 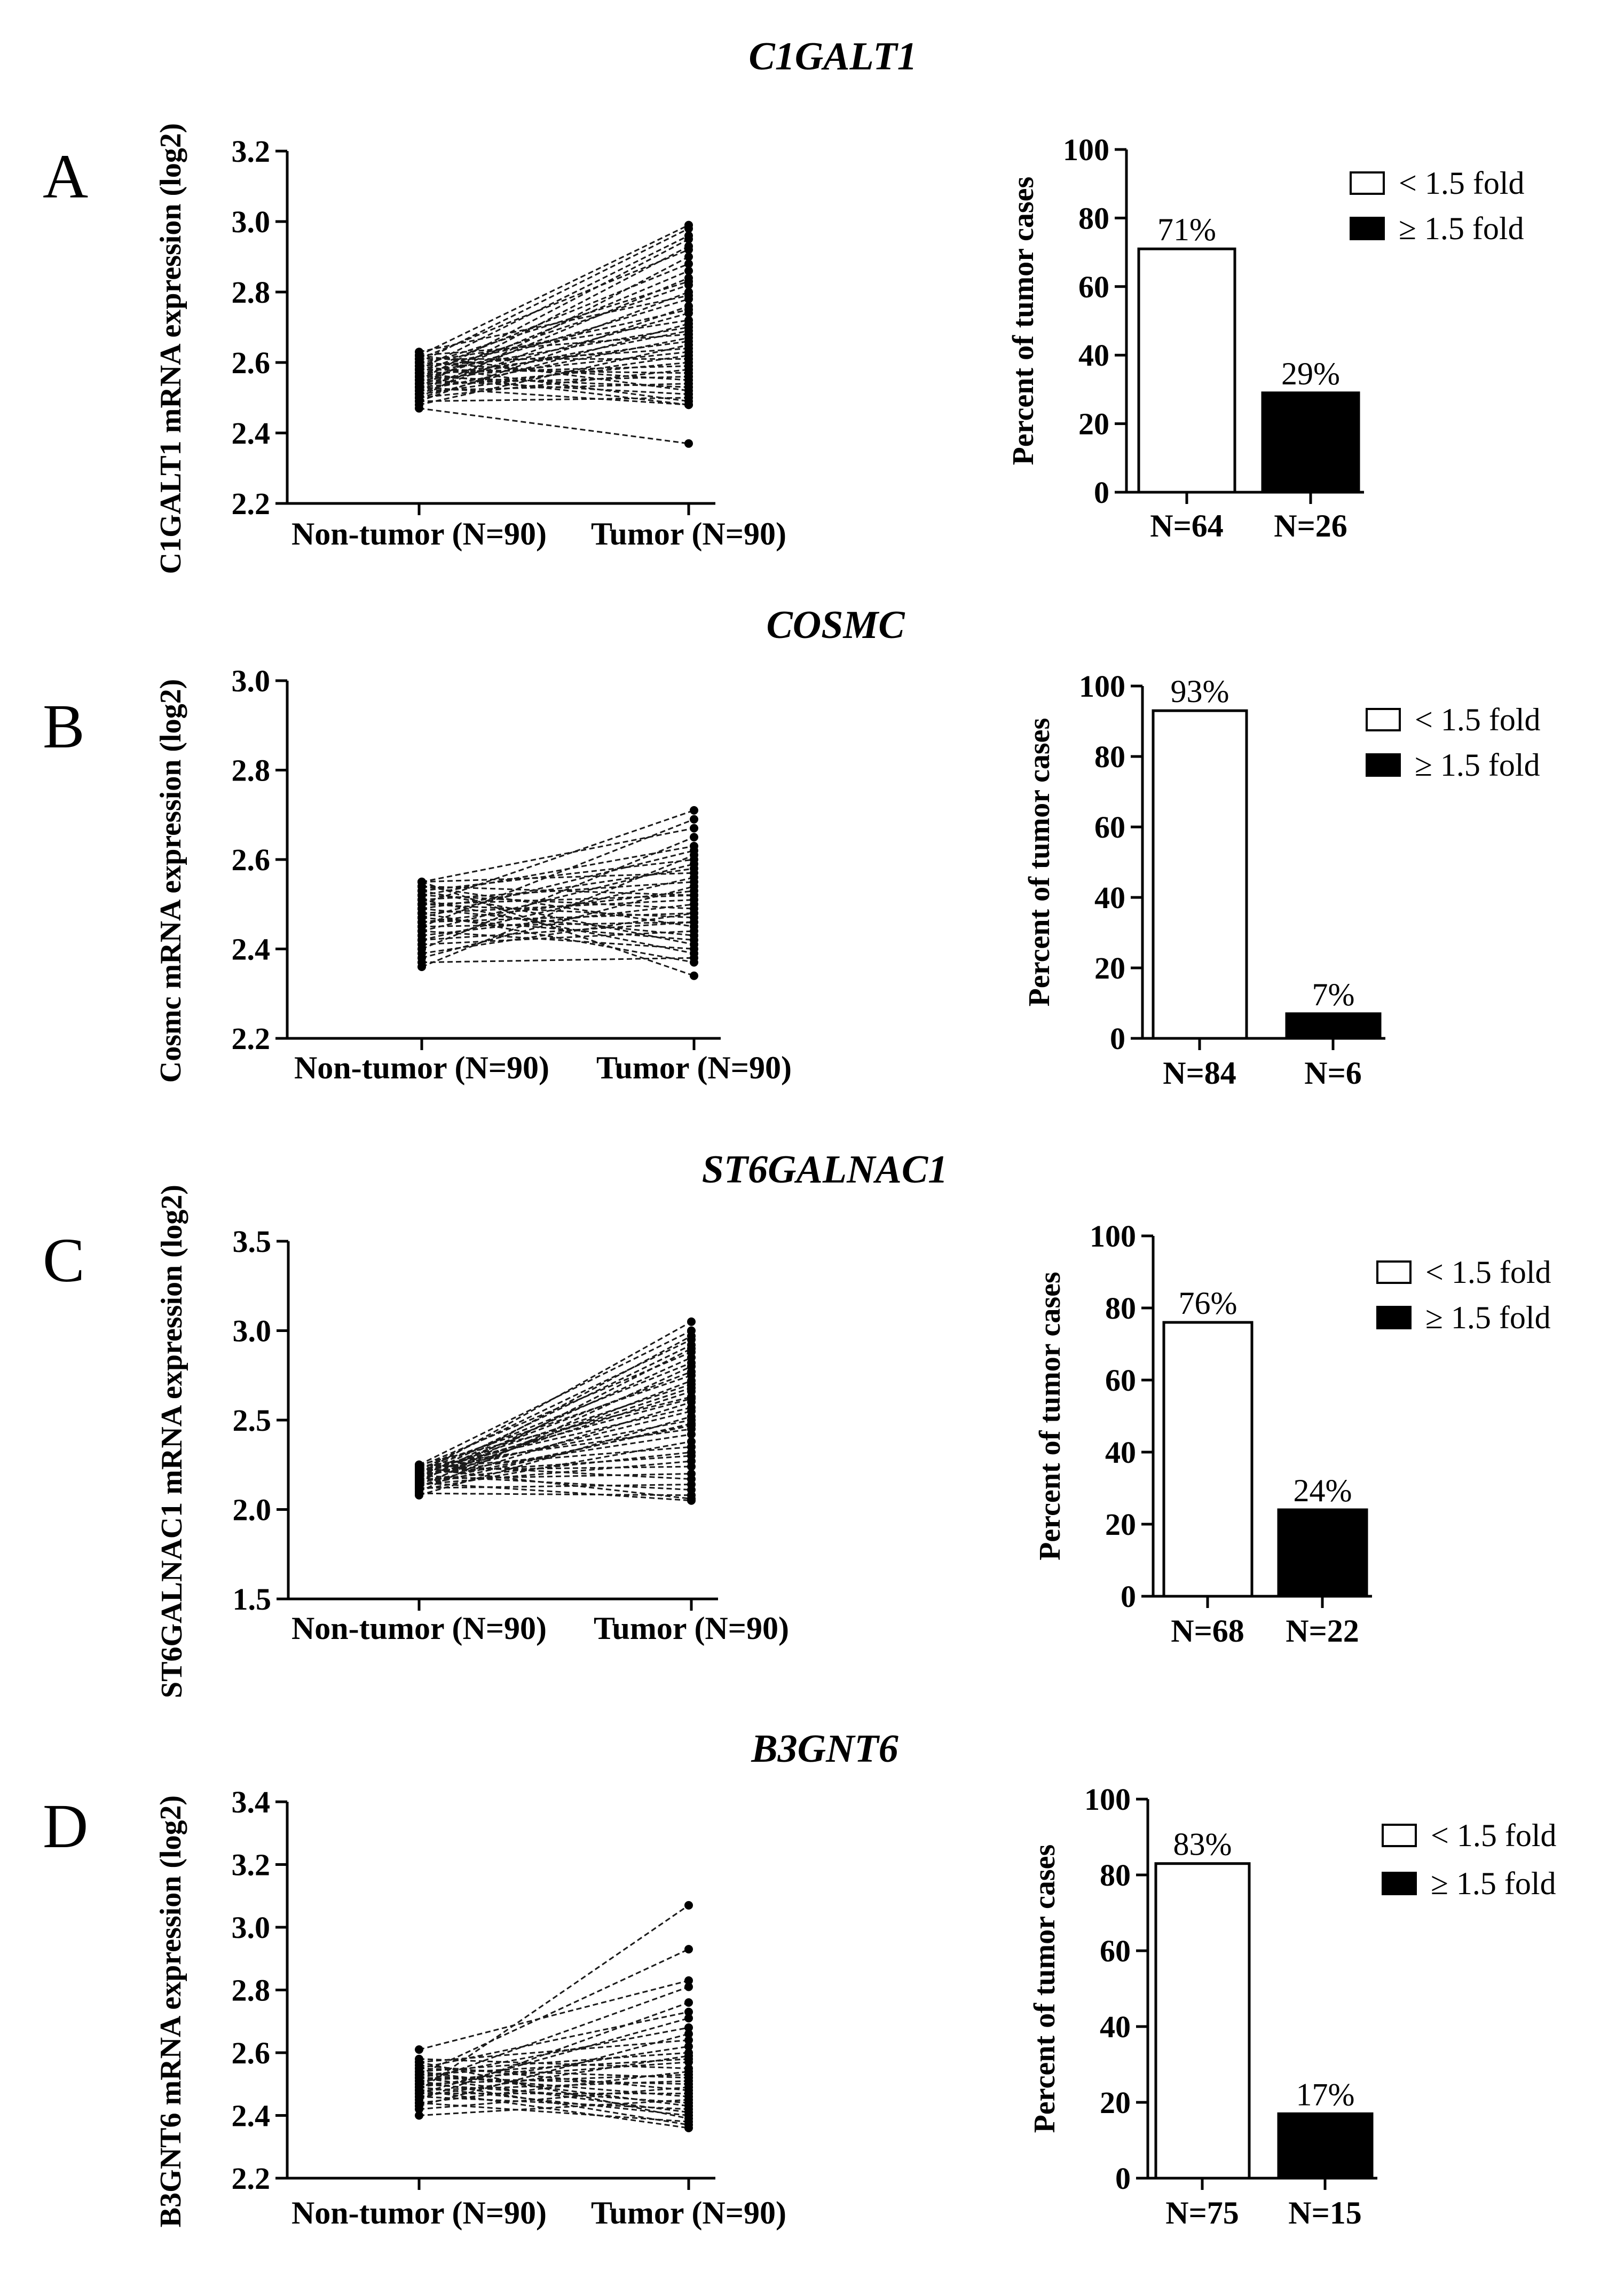 What do you see at coordinates (419, 533) in the screenshot?
I see `x-category-label: Non-tumor (N=90)` at bounding box center [419, 533].